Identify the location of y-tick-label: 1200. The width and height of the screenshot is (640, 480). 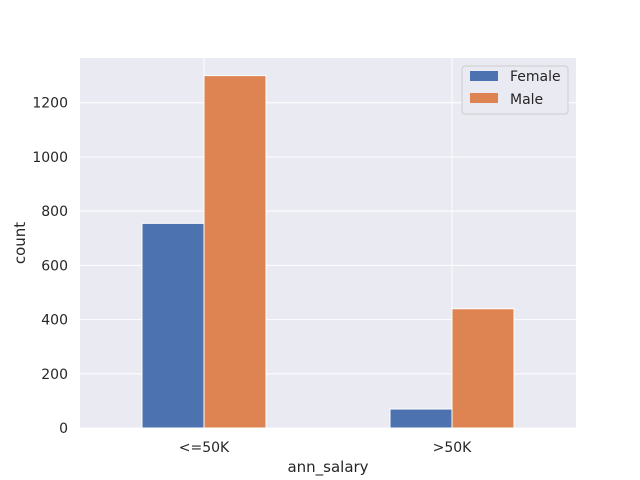
(50, 104).